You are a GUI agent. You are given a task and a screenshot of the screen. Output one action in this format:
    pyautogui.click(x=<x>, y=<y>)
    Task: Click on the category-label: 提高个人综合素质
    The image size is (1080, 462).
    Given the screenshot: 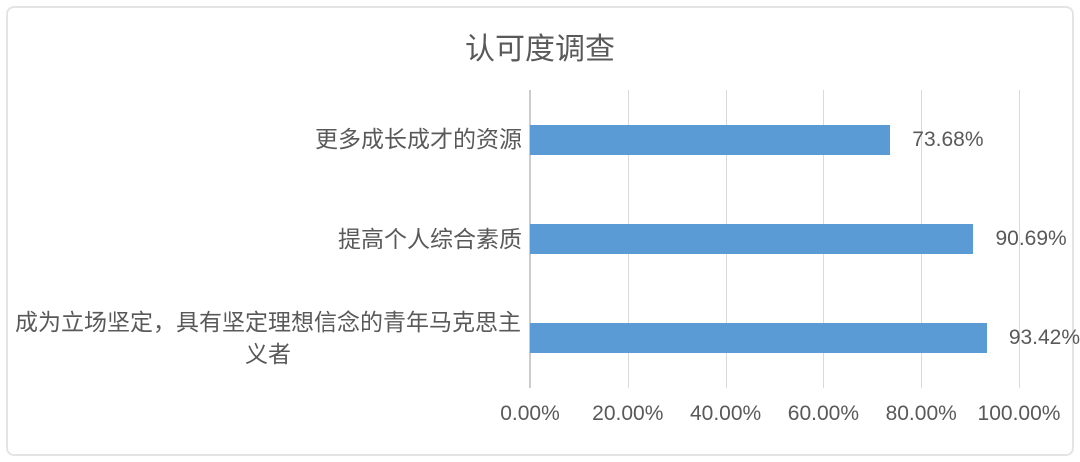 What is the action you would take?
    pyautogui.click(x=430, y=238)
    